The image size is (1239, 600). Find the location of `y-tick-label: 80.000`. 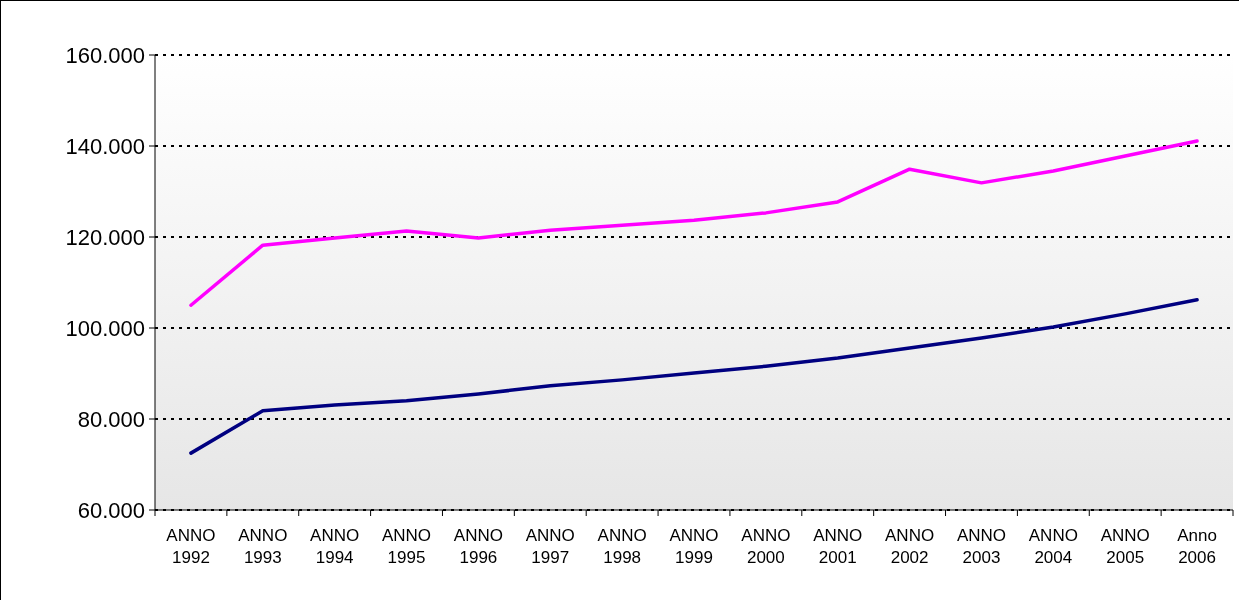

y-tick-label: 80.000 is located at coordinates (111, 419).